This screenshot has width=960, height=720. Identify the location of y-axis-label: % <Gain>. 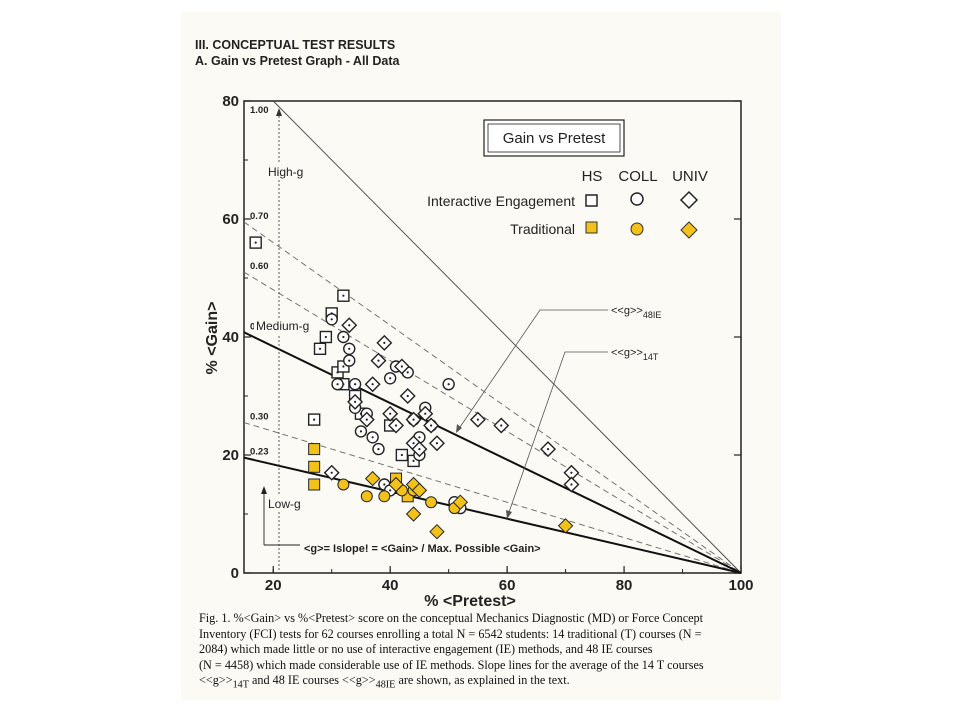
(212, 338).